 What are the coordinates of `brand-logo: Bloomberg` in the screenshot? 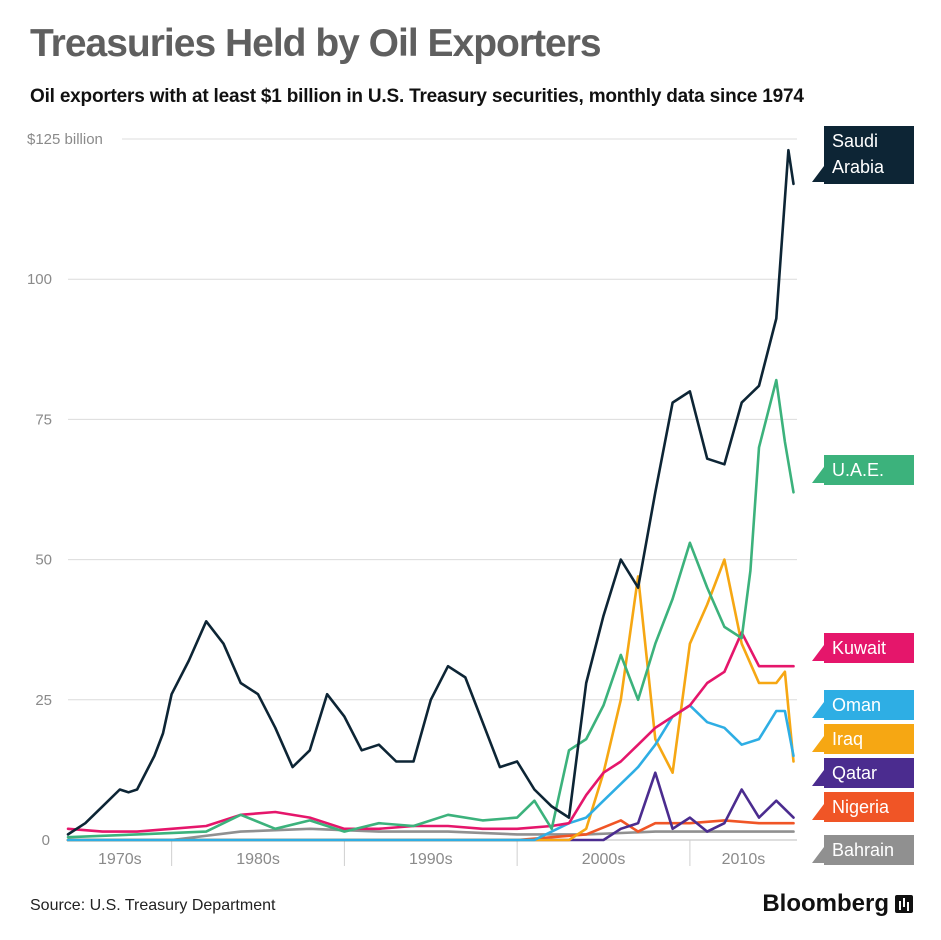 It's located at (837, 904).